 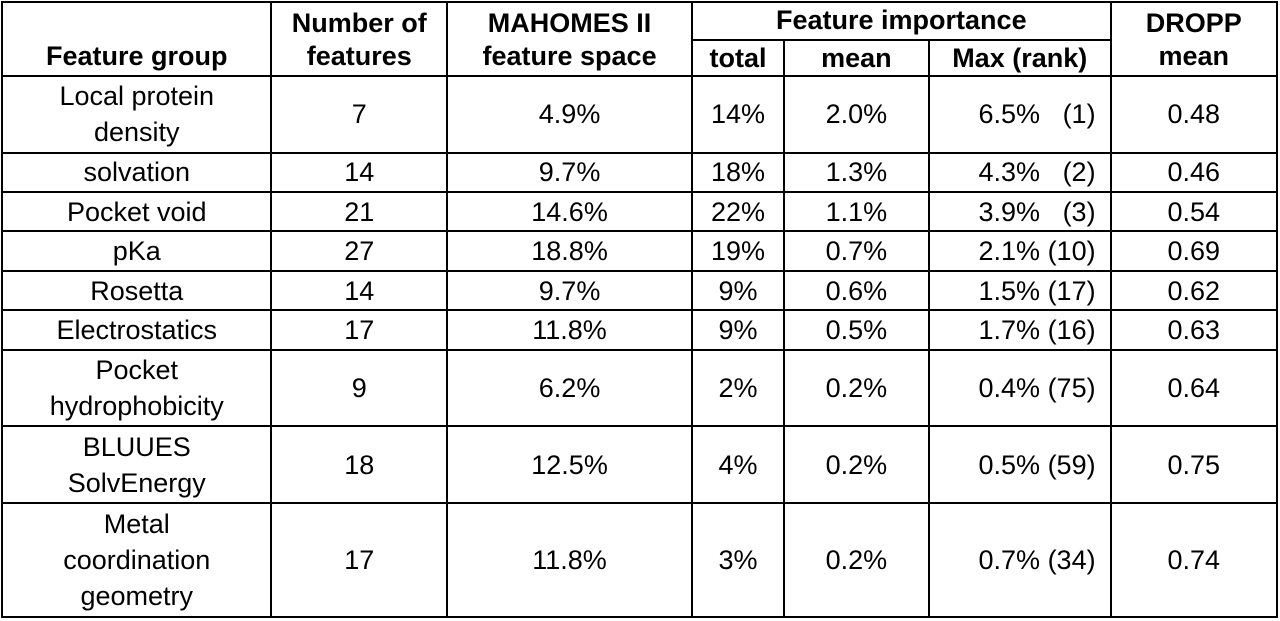 I want to click on cell-fi-total: 4%, so click(x=738, y=464).